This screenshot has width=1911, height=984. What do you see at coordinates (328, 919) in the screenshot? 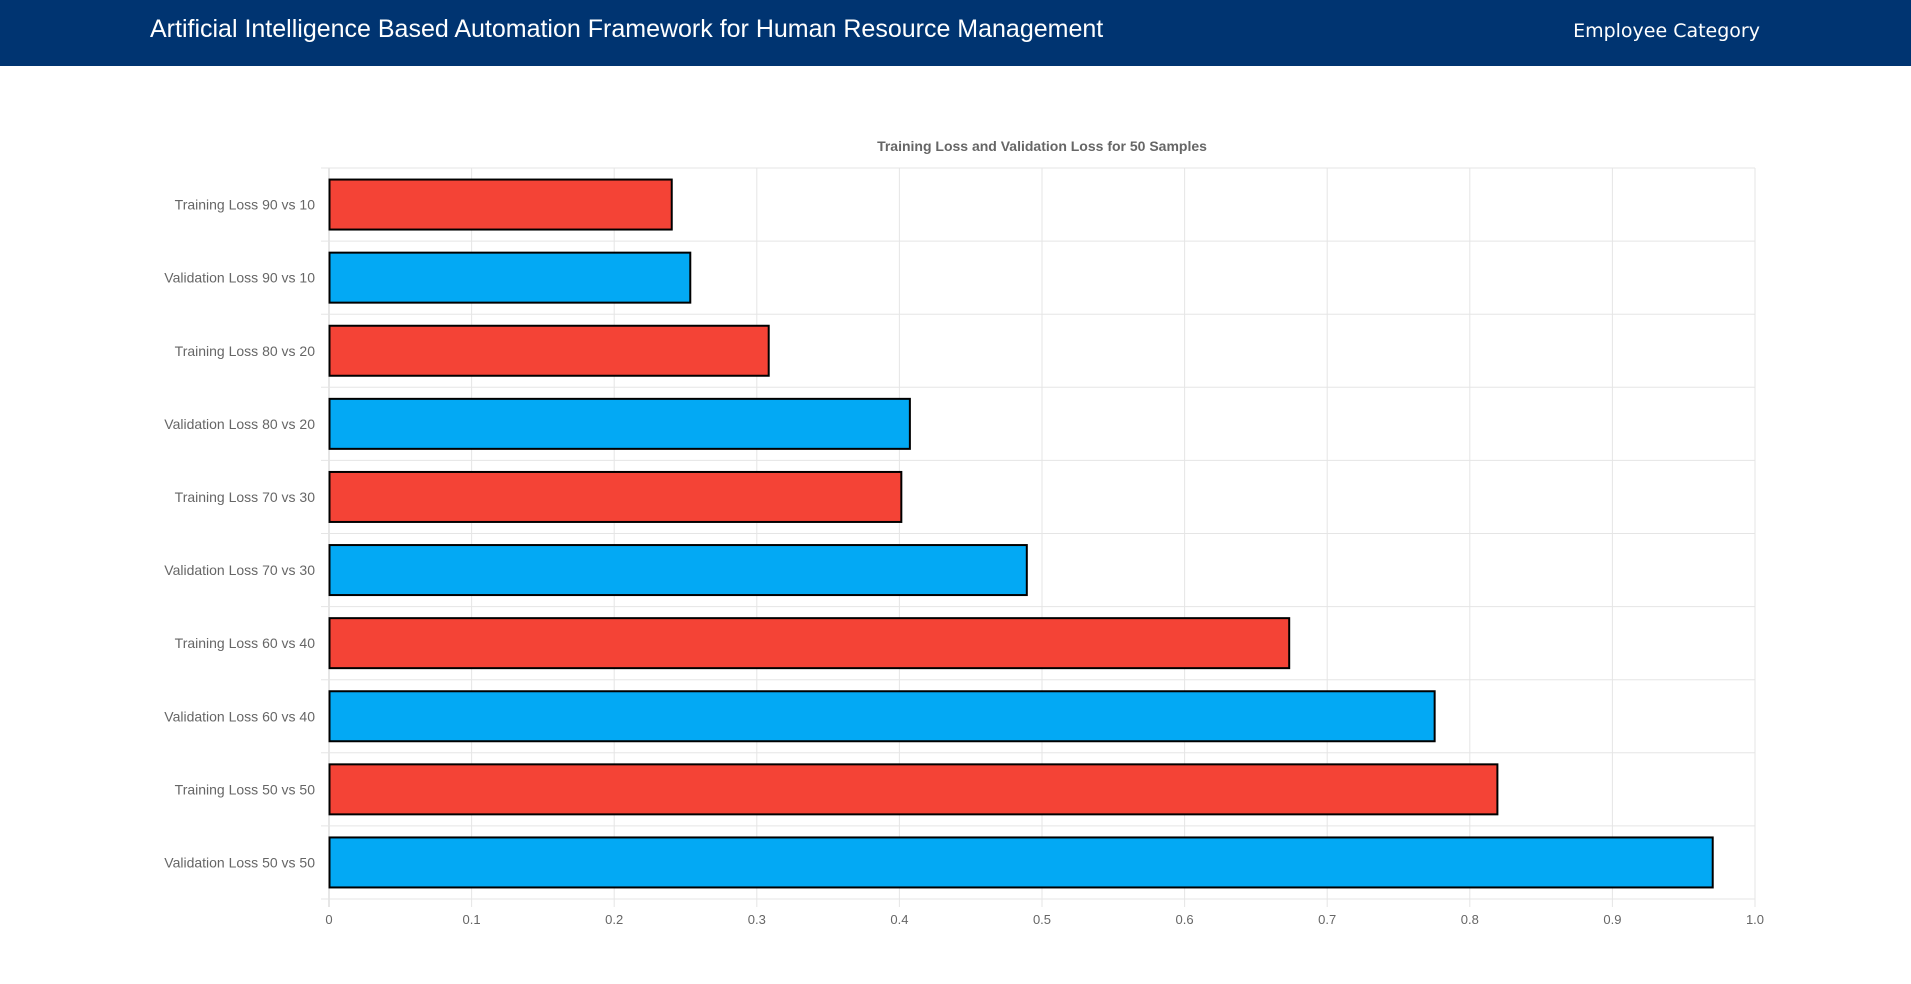
I see `x-tick-label: 0` at bounding box center [328, 919].